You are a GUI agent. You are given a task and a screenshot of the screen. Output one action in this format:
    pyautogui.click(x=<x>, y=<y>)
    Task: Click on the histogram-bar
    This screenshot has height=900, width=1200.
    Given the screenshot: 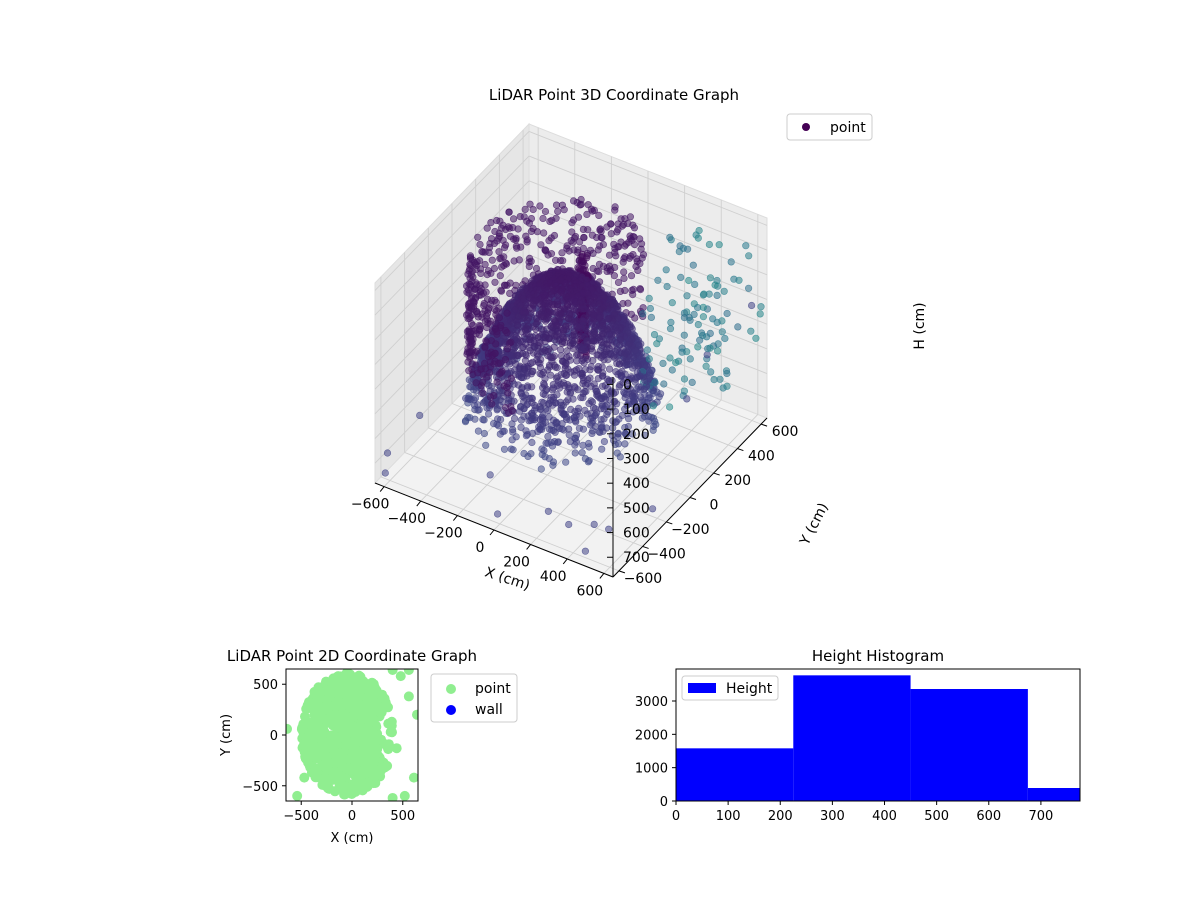 What is the action you would take?
    pyautogui.click(x=735, y=774)
    